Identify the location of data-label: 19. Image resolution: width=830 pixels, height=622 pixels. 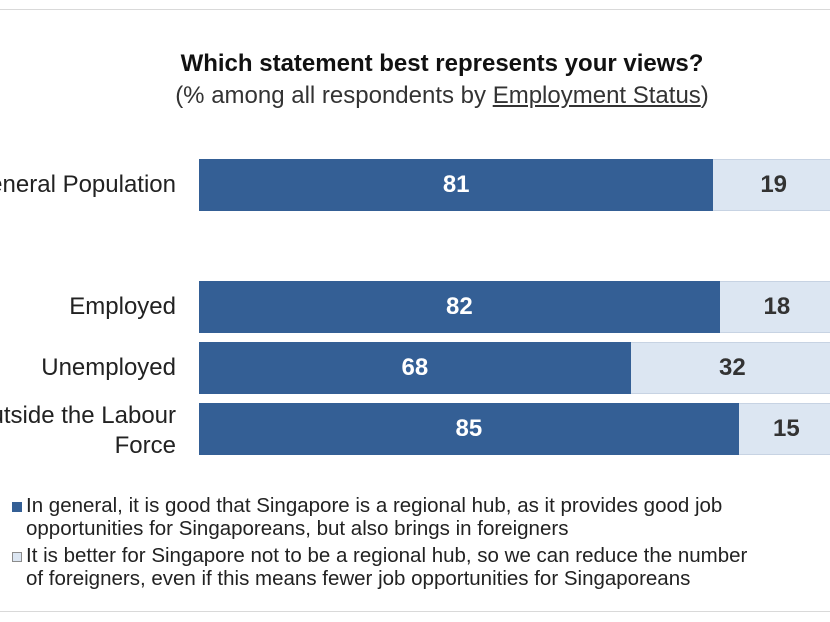
(774, 184).